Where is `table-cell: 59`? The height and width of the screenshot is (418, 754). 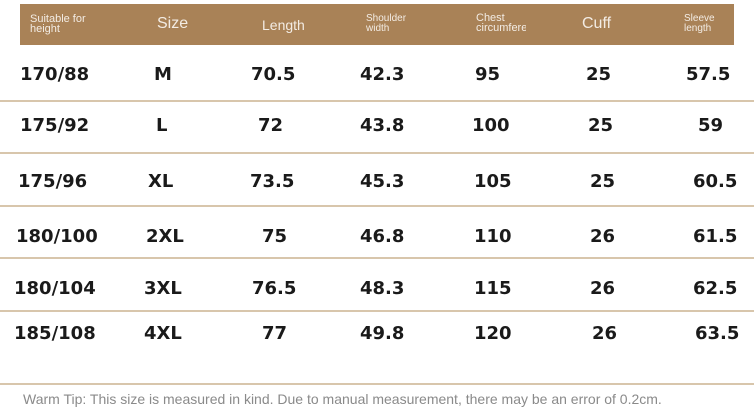
table-cell: 59 is located at coordinates (711, 125).